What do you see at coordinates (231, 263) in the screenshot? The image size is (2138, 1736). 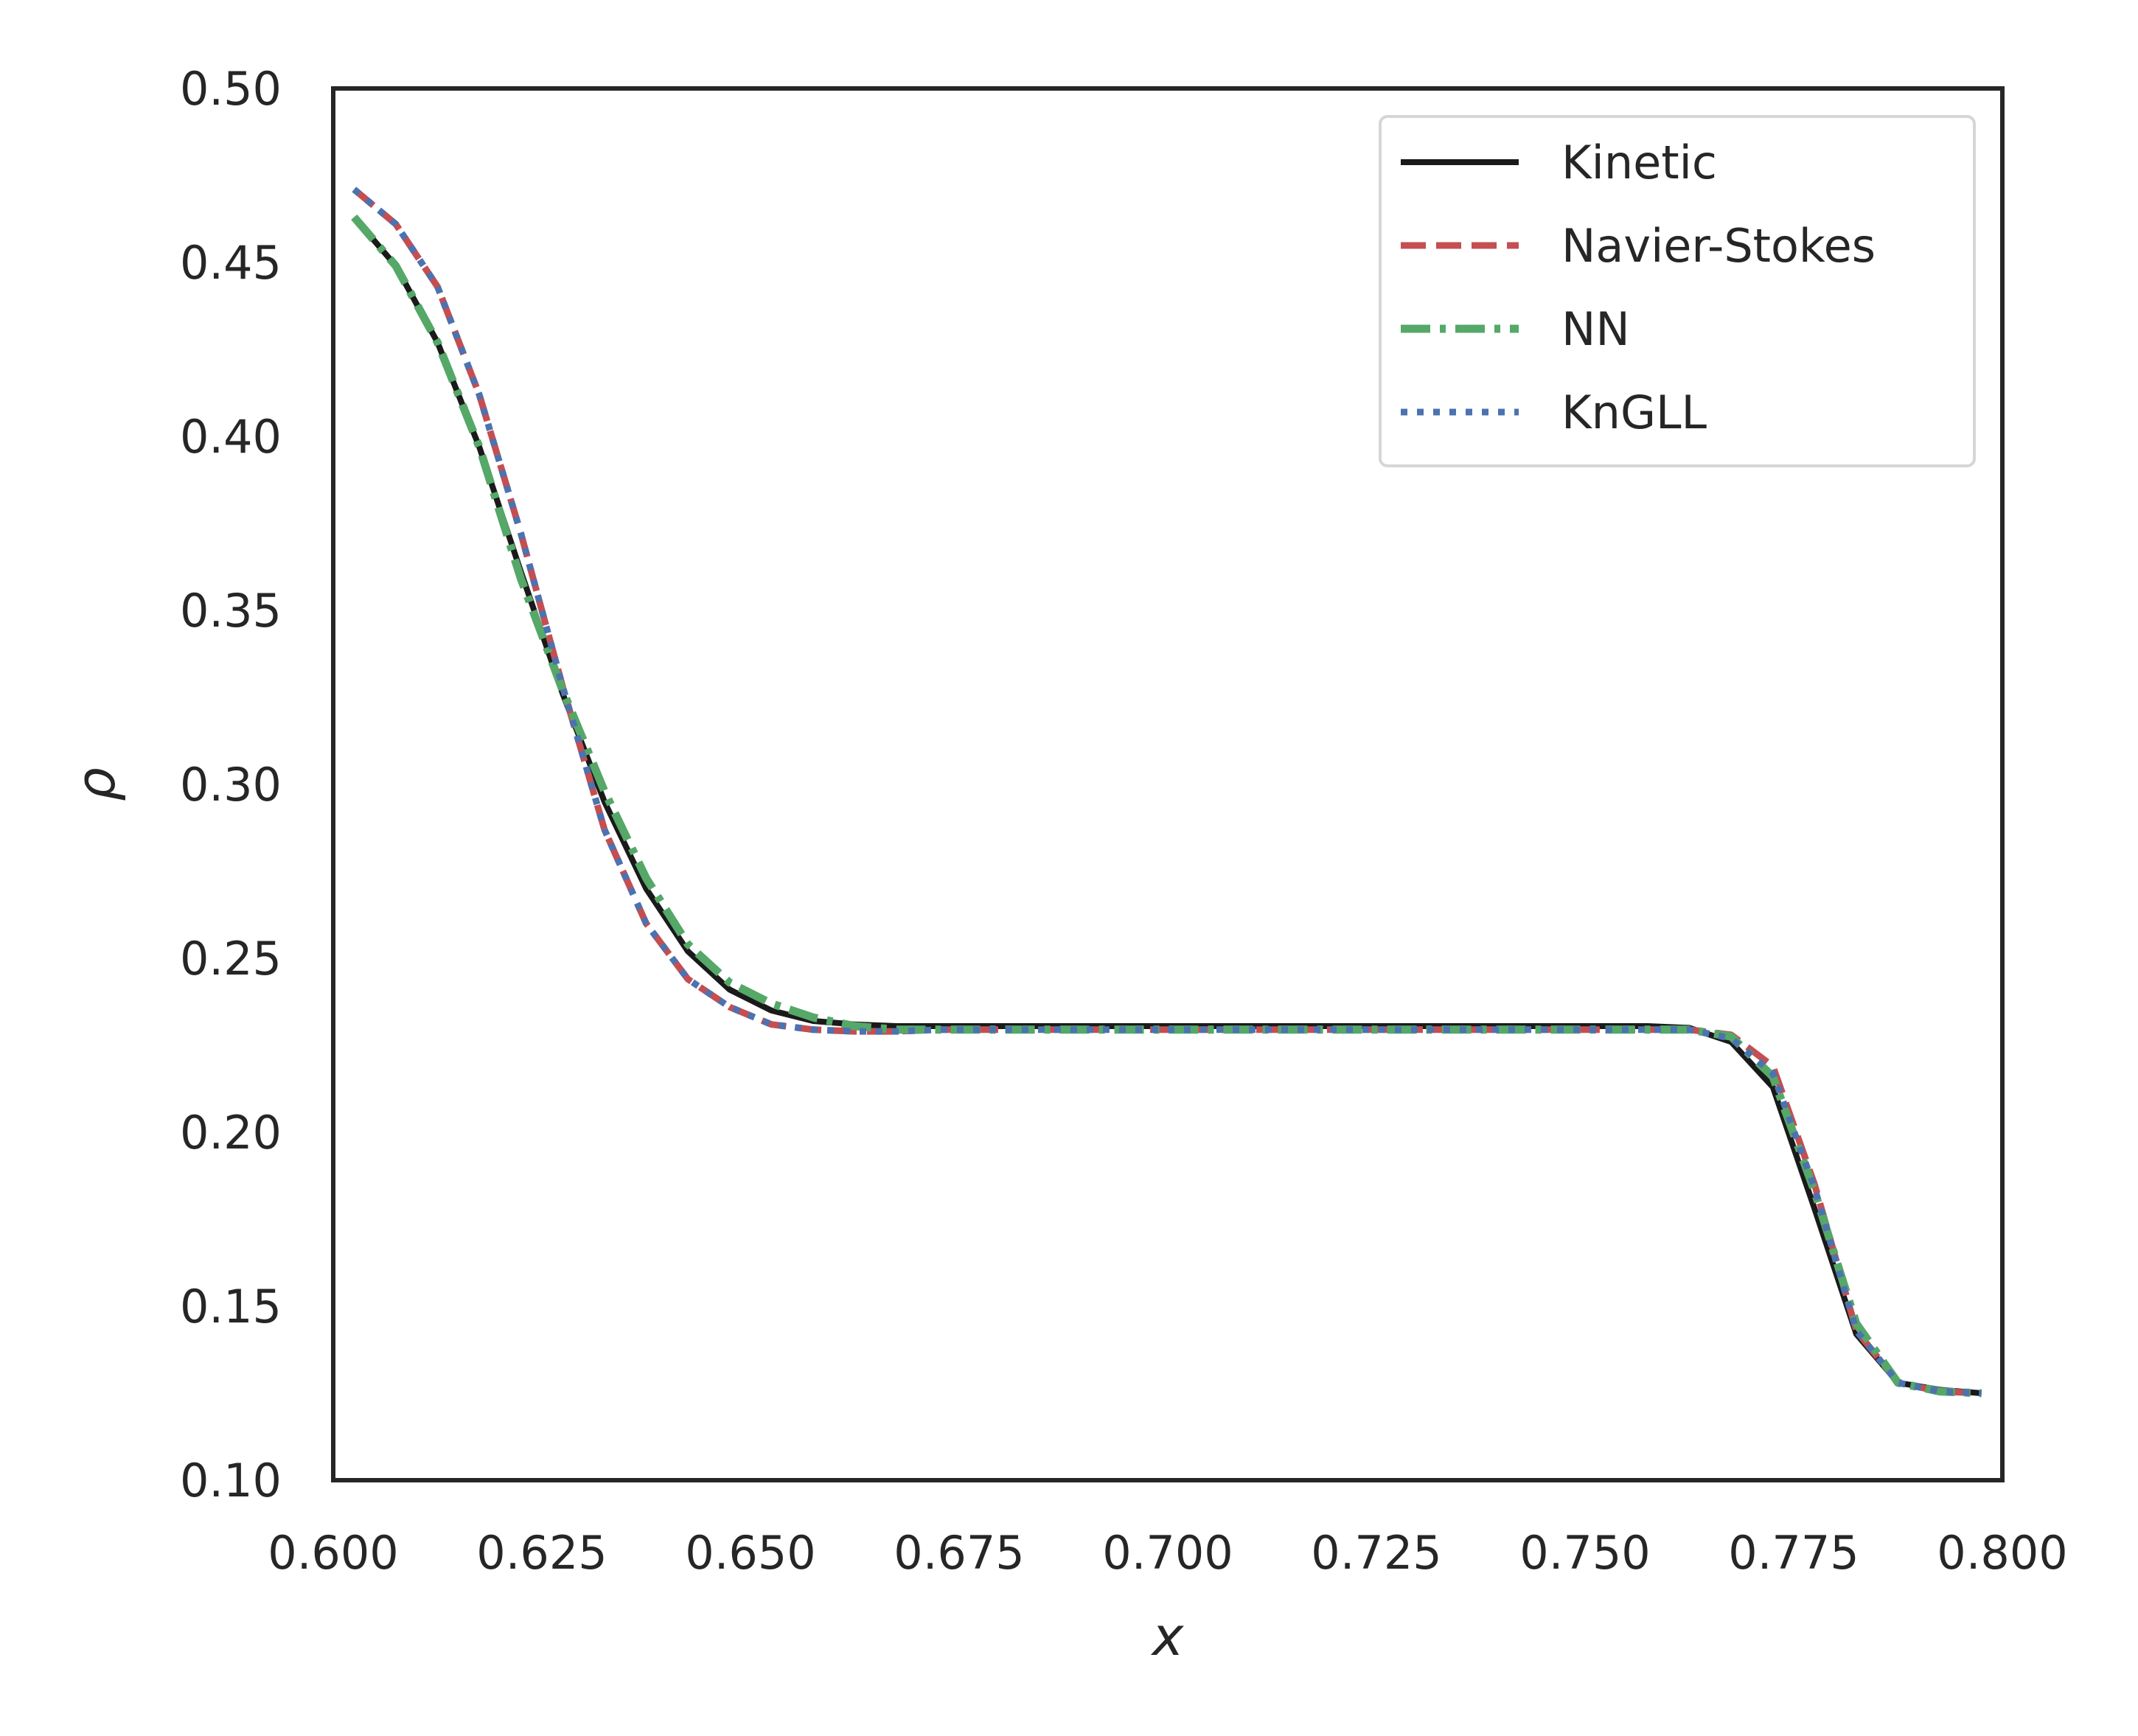 I see `y-tick-label: 0.45` at bounding box center [231, 263].